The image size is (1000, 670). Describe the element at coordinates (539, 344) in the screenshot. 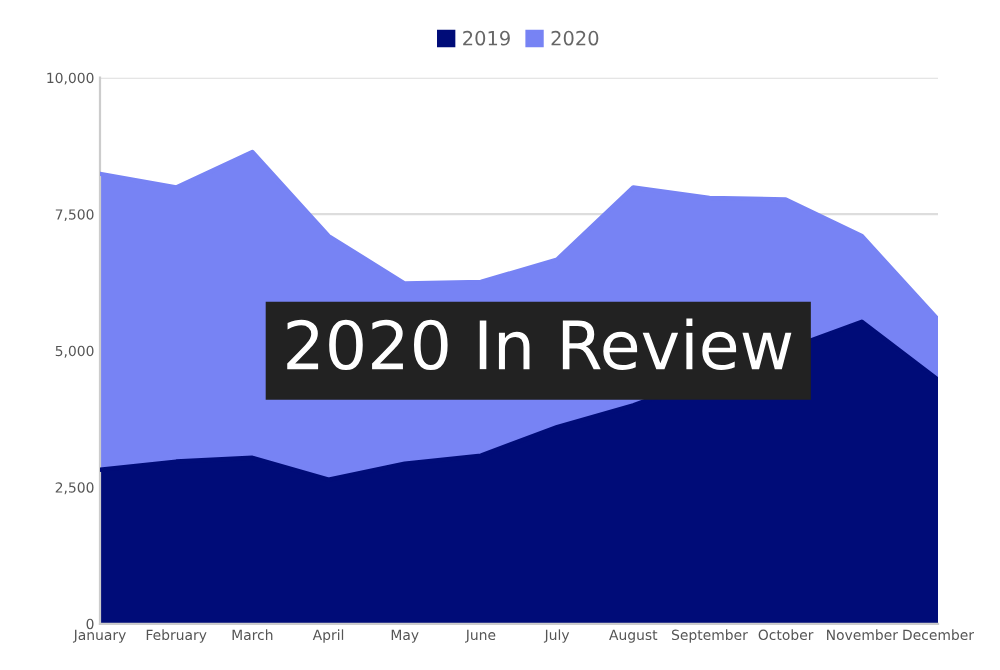

I see `annotation: 2020 In Review` at that location.